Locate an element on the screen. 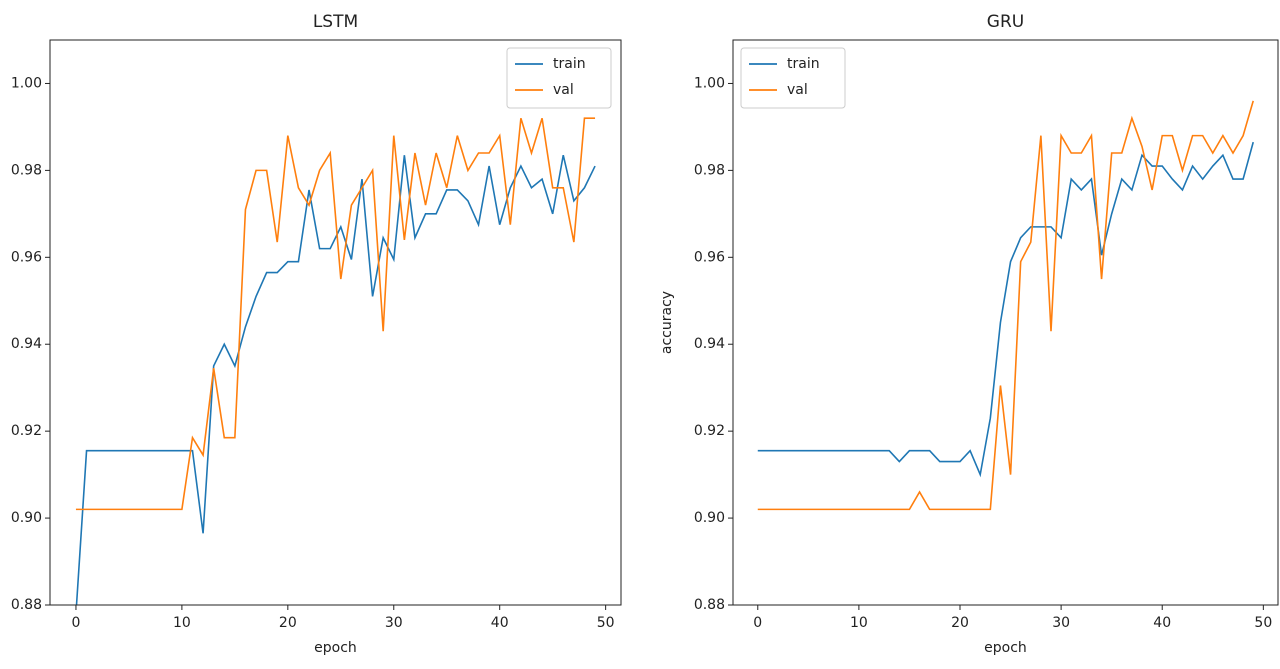 This screenshot has height=669, width=1280. y-axis-label: accuracy is located at coordinates (667, 322).